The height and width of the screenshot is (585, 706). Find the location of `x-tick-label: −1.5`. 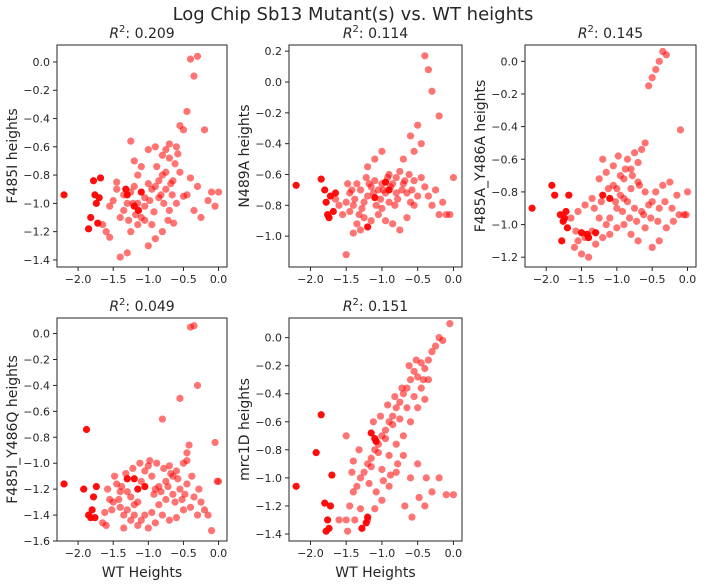

x-tick-label: −1.5 is located at coordinates (113, 279).